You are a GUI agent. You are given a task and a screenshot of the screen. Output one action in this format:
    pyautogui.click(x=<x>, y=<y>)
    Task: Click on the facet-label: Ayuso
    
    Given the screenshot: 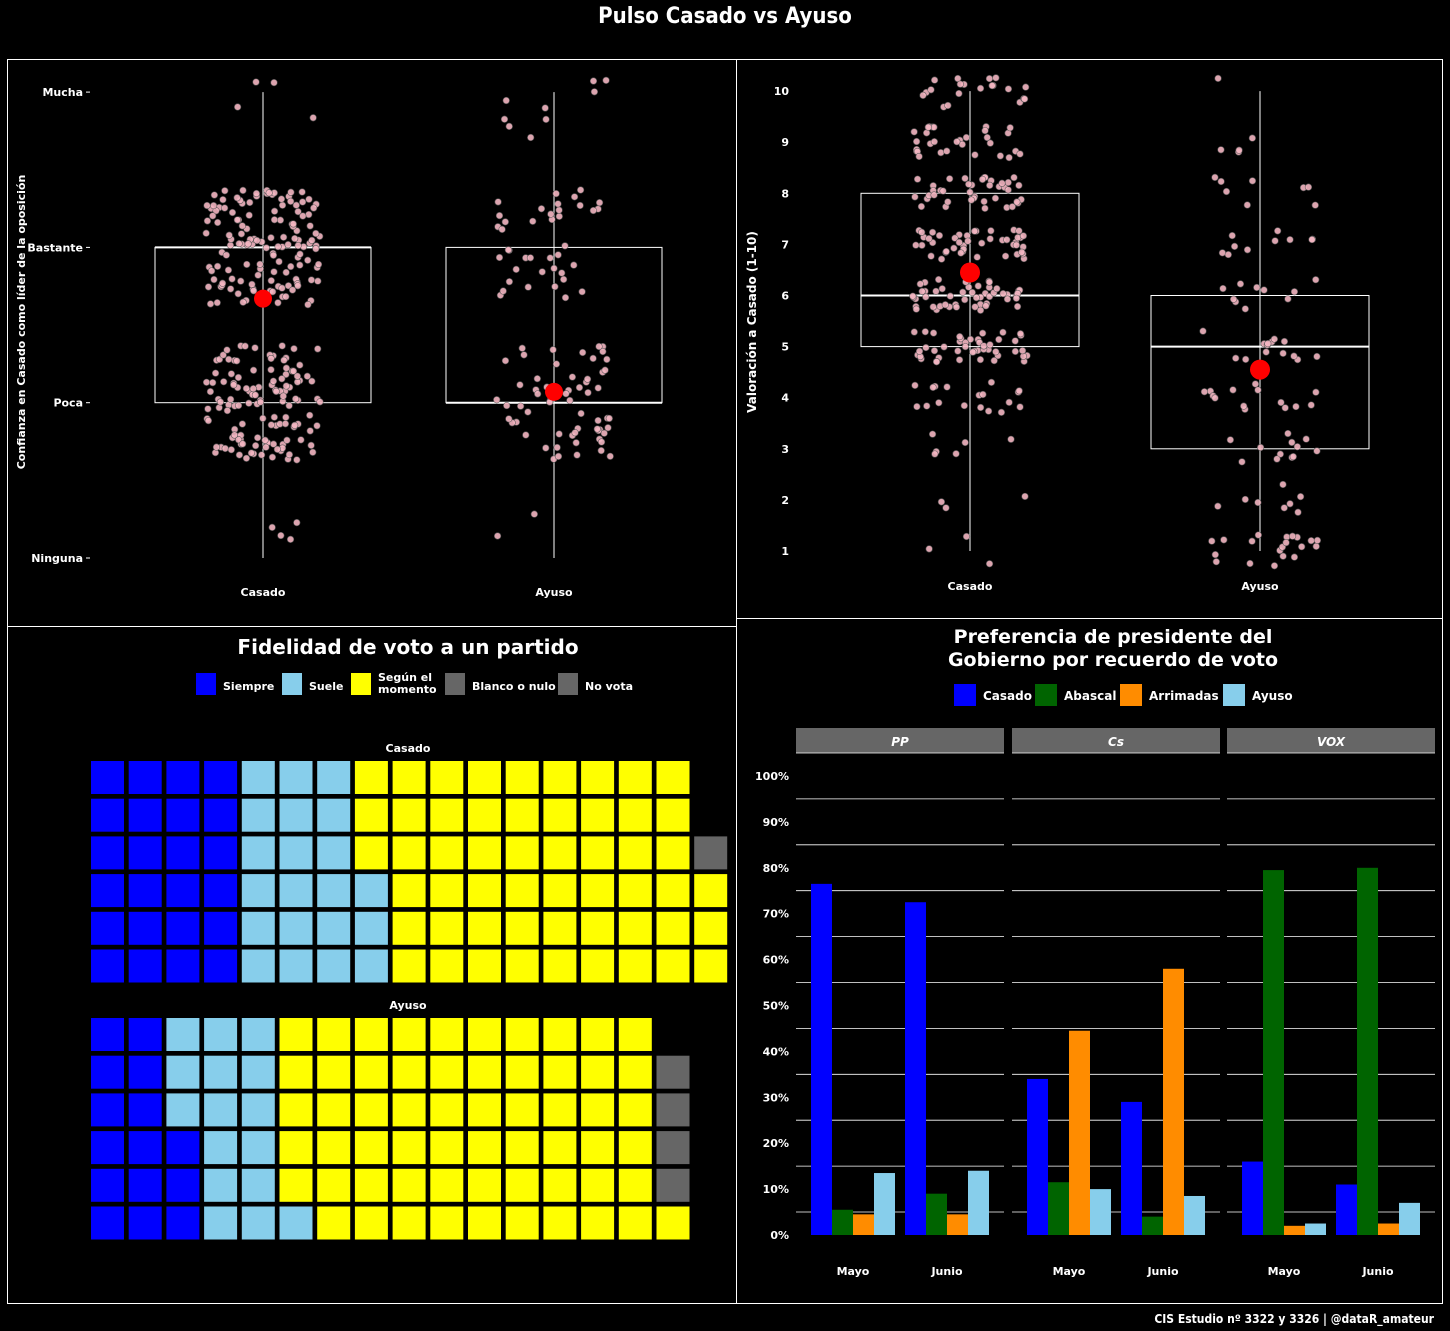 What is the action you would take?
    pyautogui.click(x=408, y=1005)
    